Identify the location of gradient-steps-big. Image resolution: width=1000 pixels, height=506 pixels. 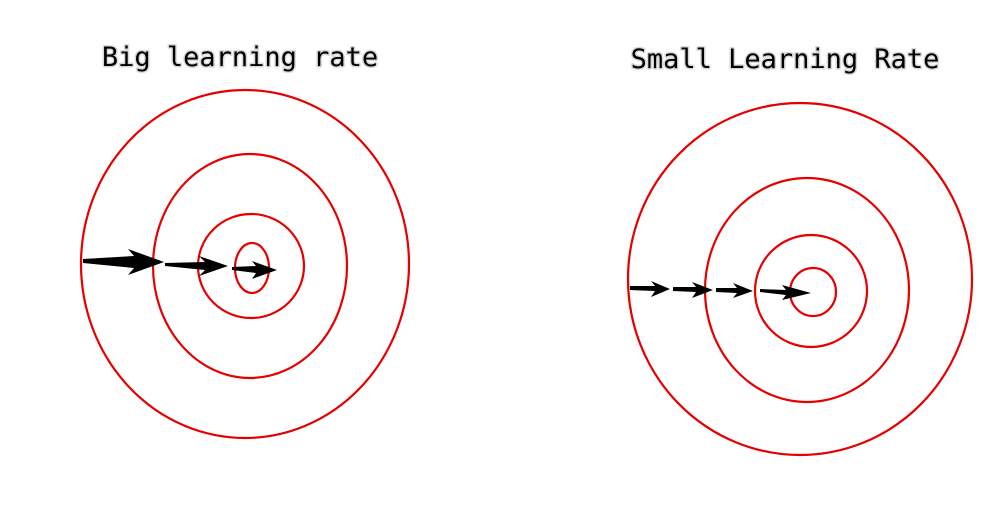
(180, 264).